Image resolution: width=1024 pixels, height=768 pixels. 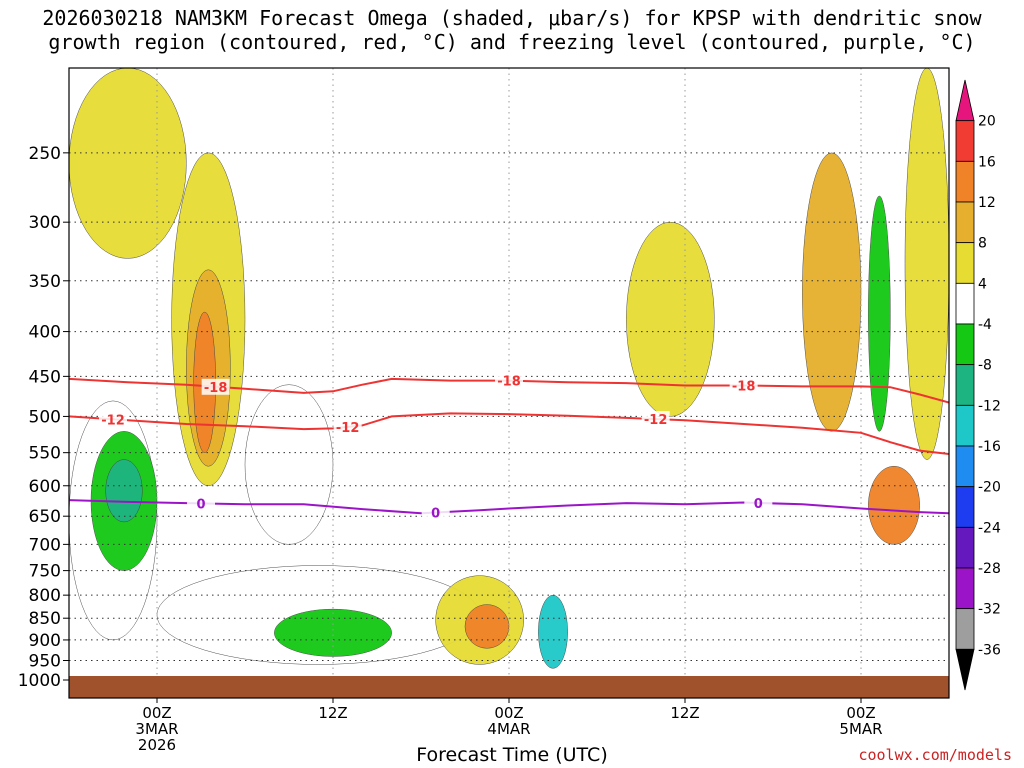 I want to click on colorbar-label-12: 12, so click(x=987, y=203).